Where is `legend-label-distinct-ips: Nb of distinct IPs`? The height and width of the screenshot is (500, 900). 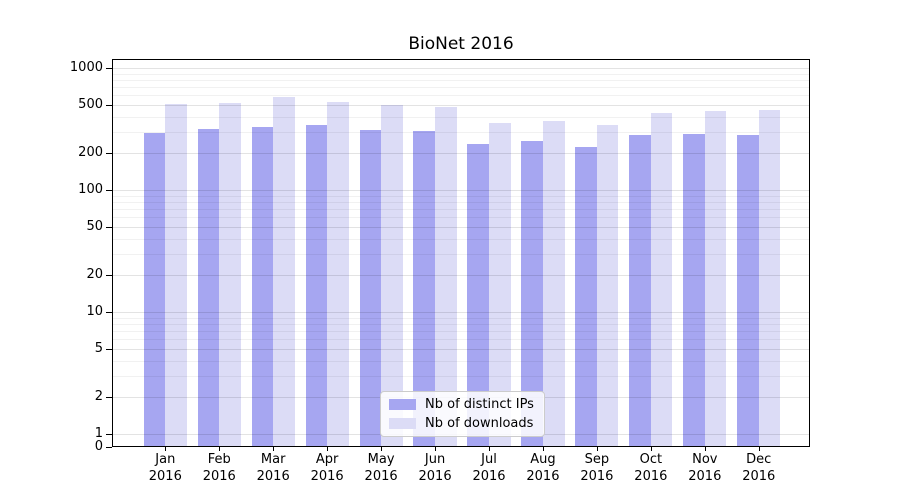 legend-label-distinct-ips: Nb of distinct IPs is located at coordinates (479, 404).